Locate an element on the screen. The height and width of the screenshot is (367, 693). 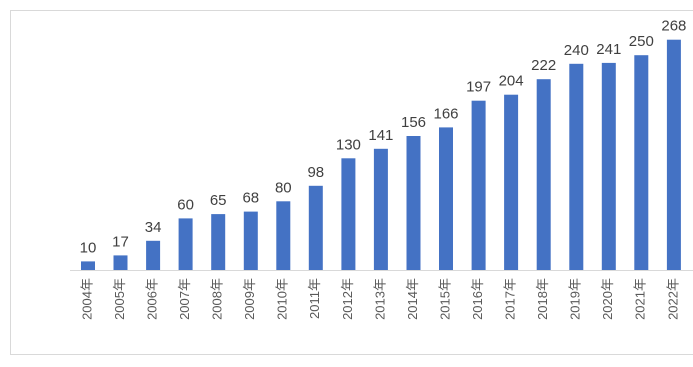
data-label-2009年: 68 is located at coordinates (250, 198).